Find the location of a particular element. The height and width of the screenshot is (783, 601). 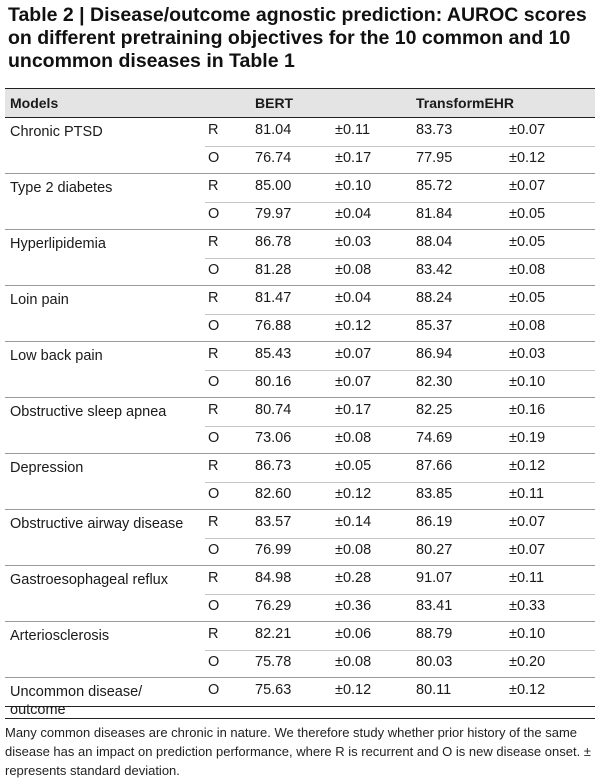

transformehr-auroc-cell: 80.27 is located at coordinates (434, 549).